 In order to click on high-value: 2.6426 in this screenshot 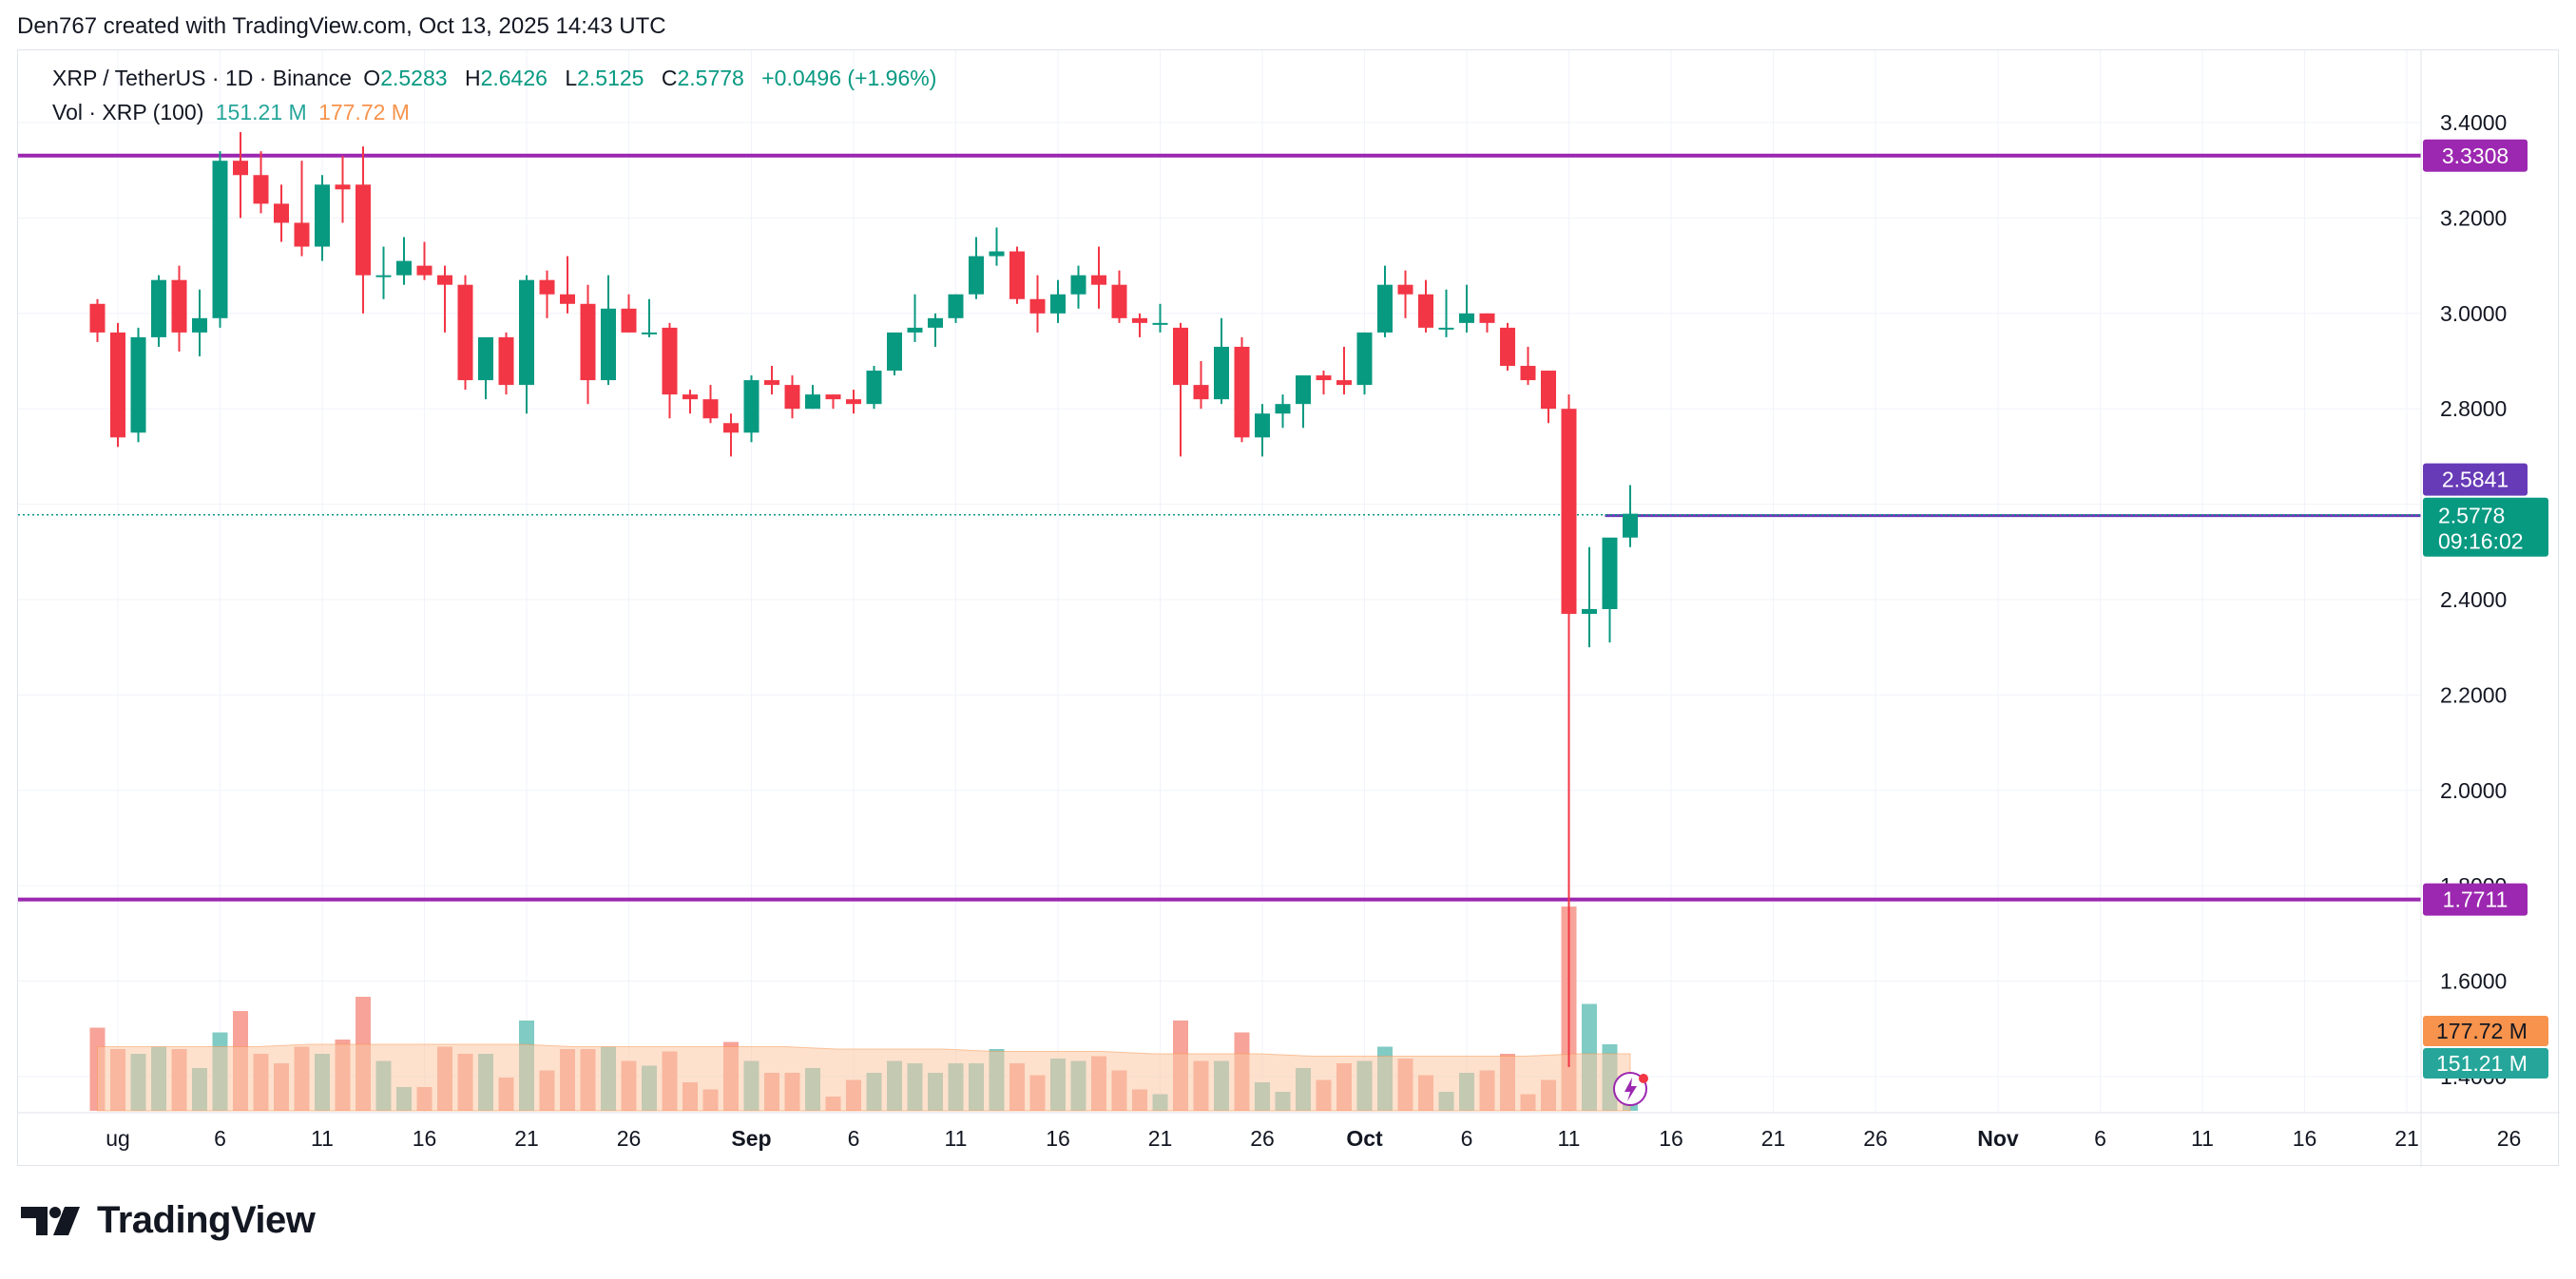, I will do `click(514, 78)`.